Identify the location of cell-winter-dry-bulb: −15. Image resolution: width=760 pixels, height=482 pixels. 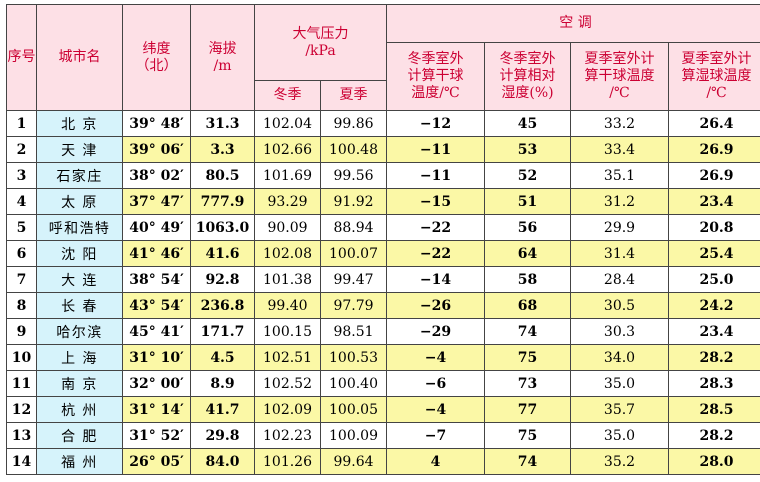
(435, 201).